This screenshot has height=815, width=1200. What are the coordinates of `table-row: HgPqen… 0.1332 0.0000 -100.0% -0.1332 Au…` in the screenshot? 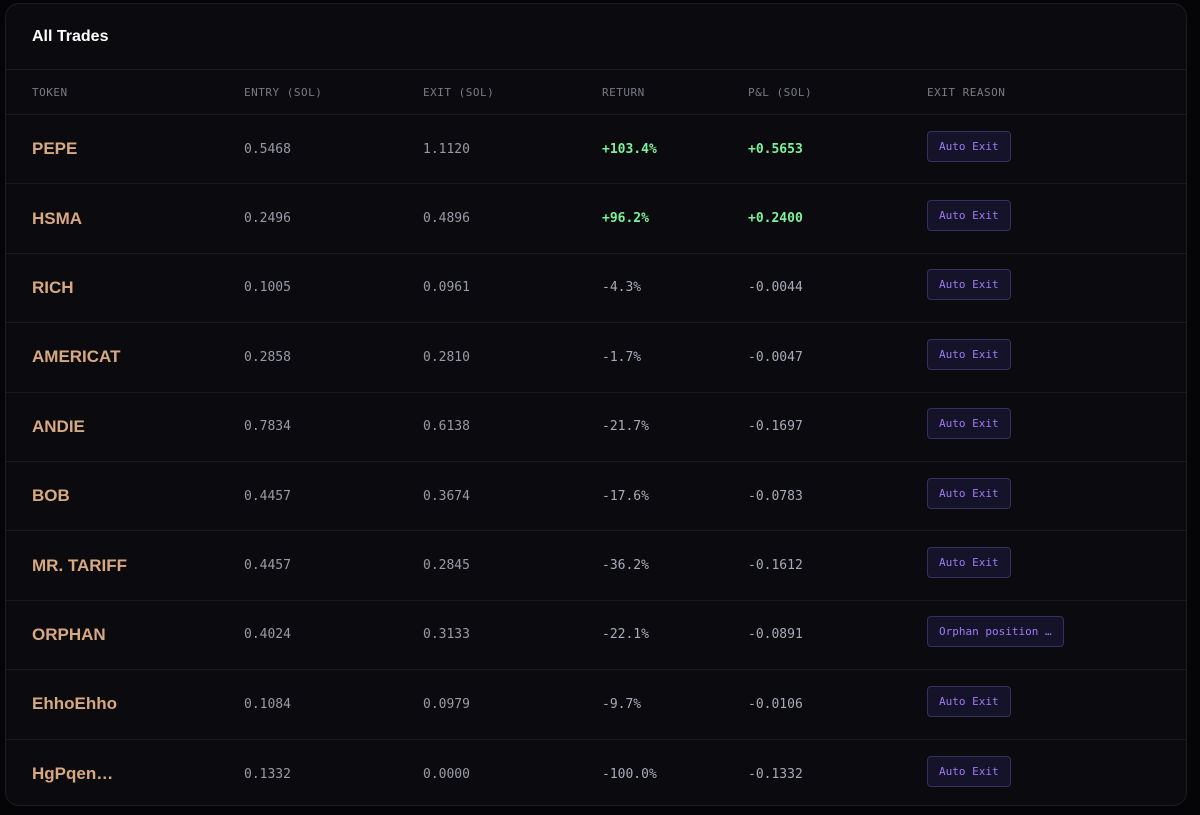 It's located at (596, 772).